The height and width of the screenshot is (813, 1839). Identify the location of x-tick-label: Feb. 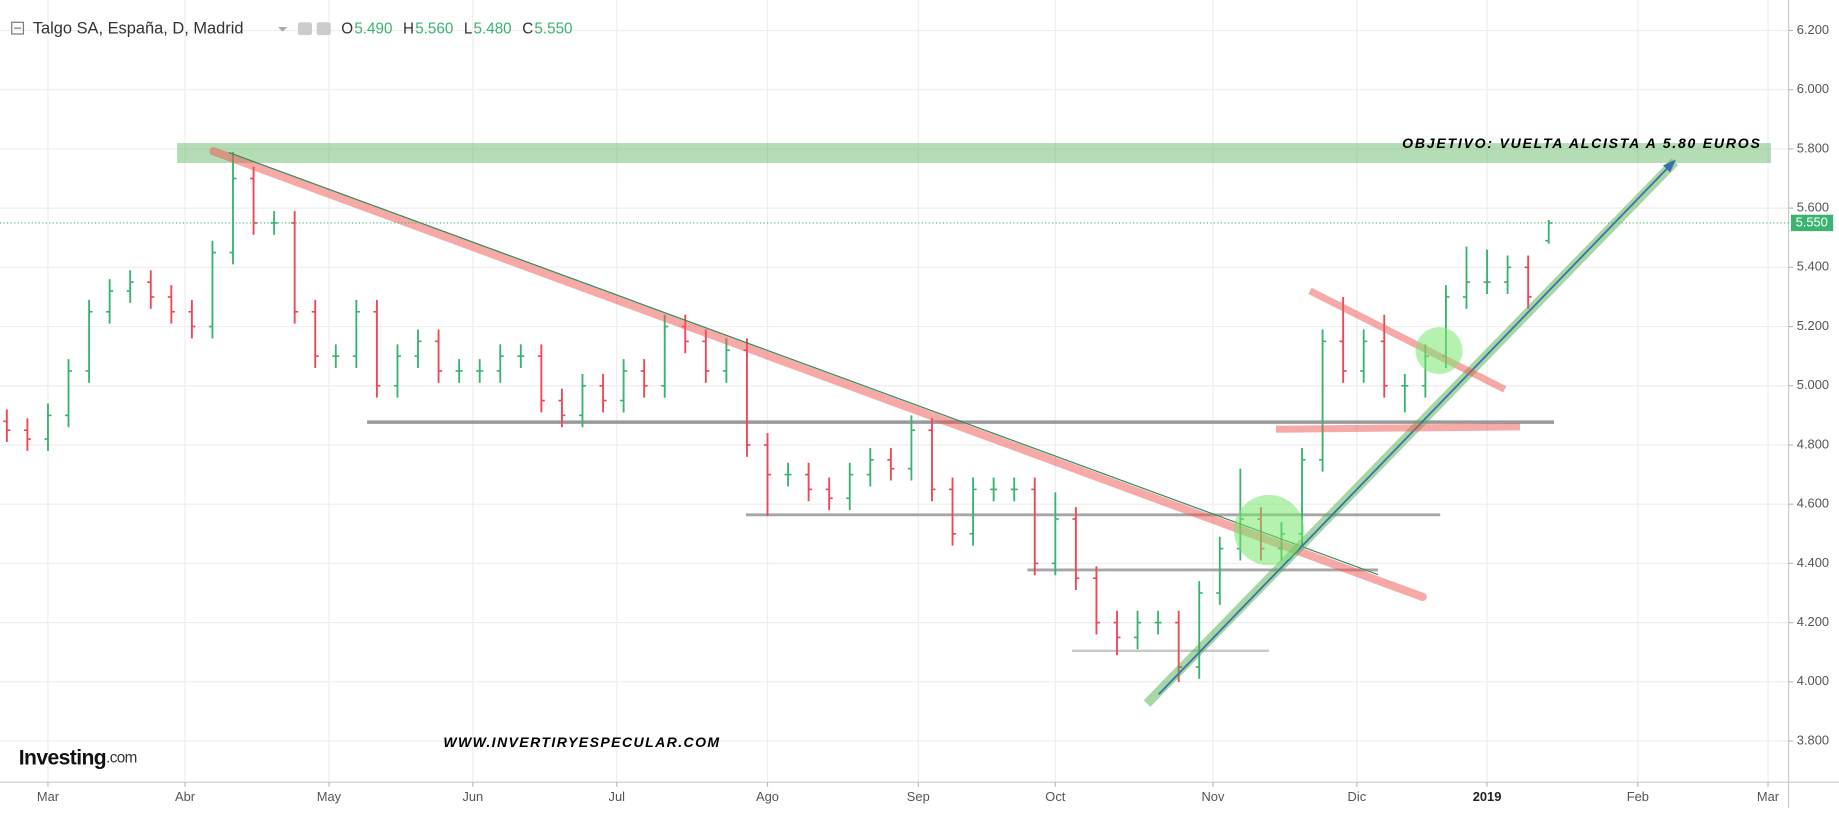
(1638, 796).